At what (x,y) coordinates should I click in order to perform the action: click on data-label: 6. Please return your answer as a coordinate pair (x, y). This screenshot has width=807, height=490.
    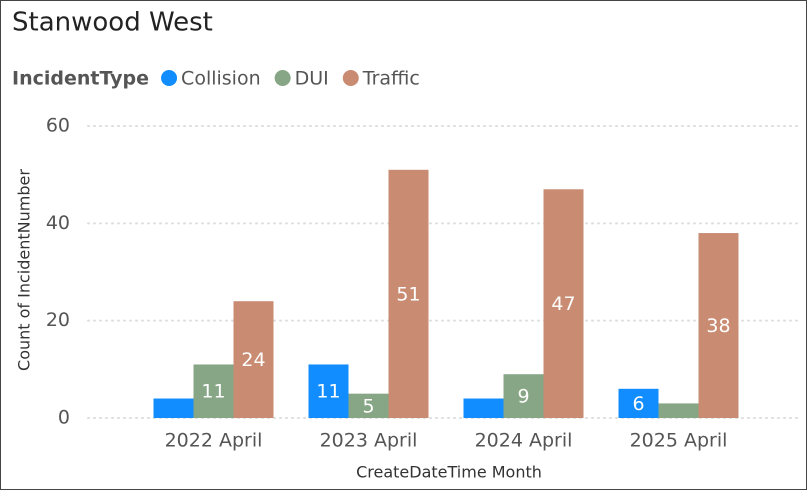
    Looking at the image, I should click on (638, 404).